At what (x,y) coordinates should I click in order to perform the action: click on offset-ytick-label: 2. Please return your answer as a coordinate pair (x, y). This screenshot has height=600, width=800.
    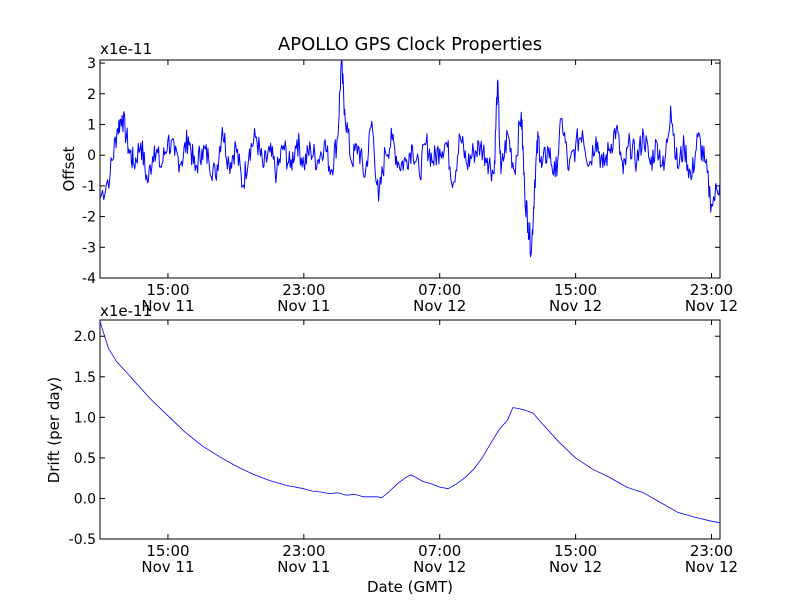
    Looking at the image, I should click on (91, 95).